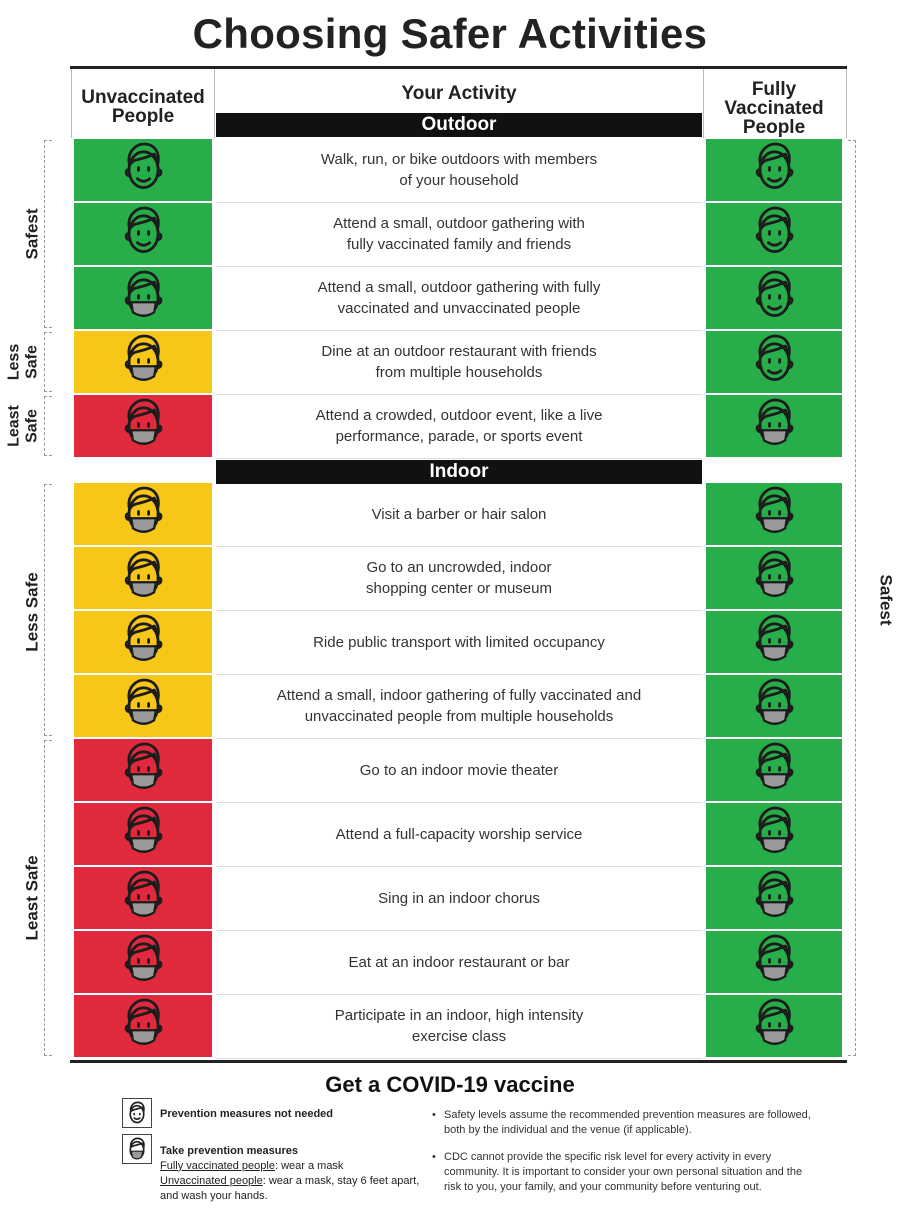 The image size is (900, 1217). Describe the element at coordinates (32, 898) in the screenshot. I see `side-label-least-safe: Least Safe` at that location.